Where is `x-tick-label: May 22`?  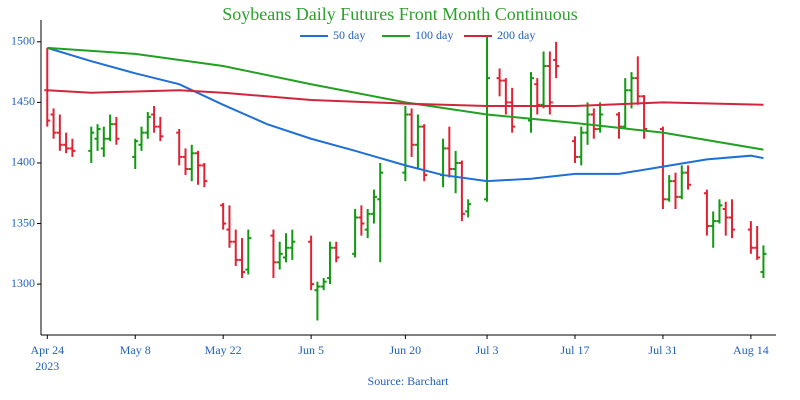
x-tick-label: May 22 is located at coordinates (223, 350).